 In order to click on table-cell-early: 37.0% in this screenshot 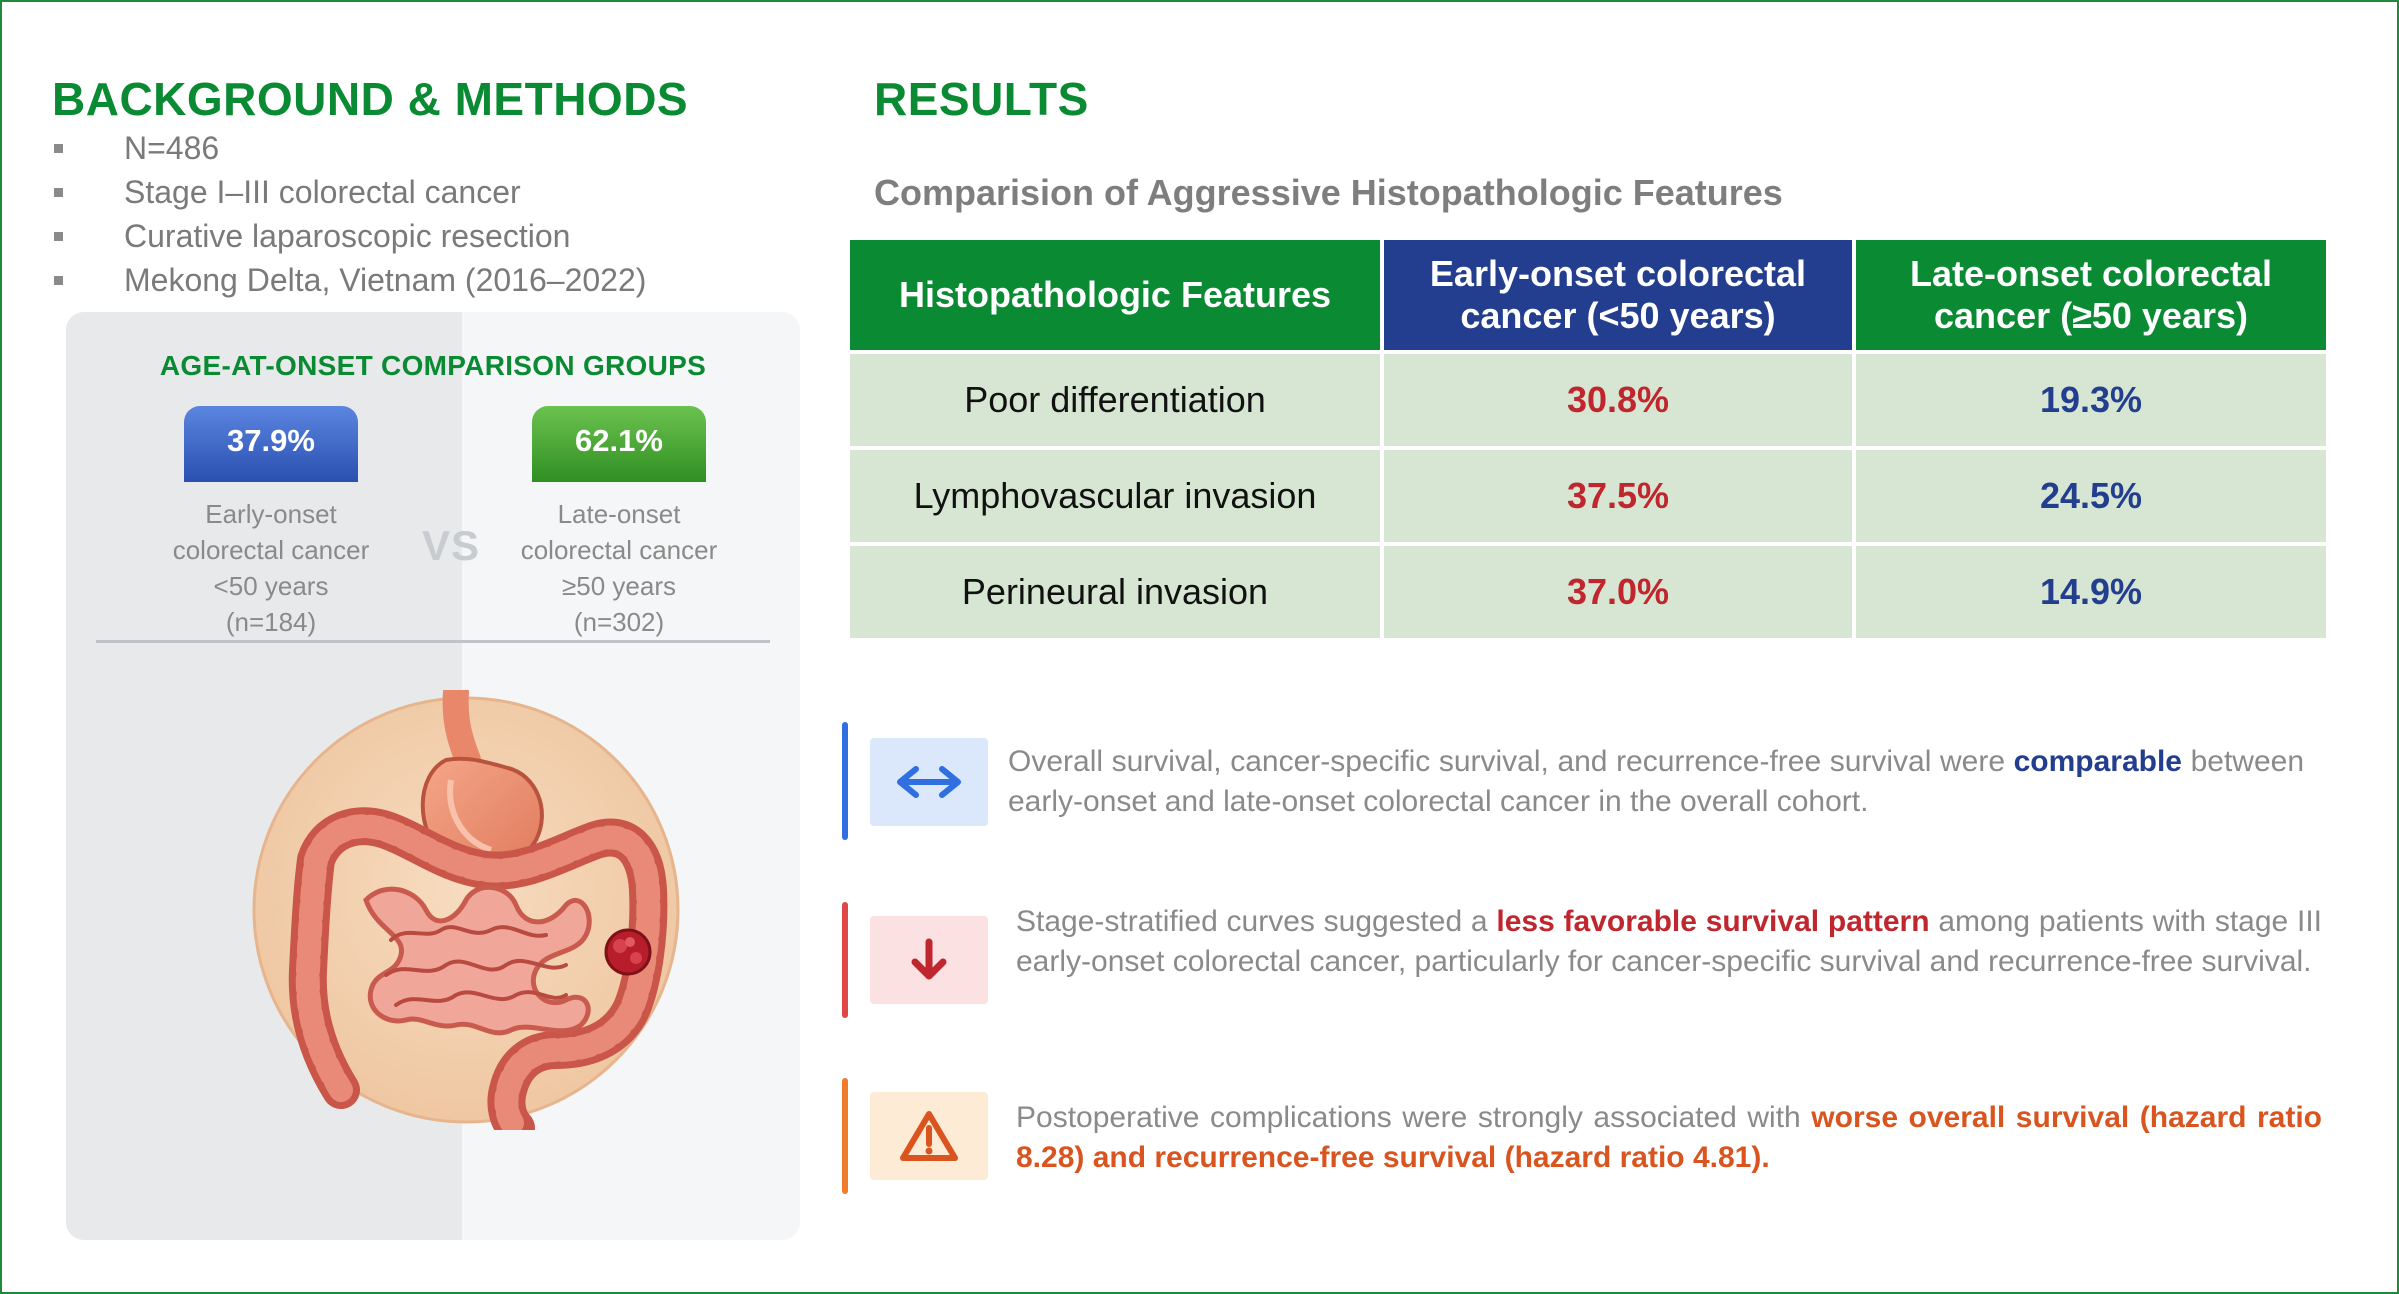, I will do `click(1618, 592)`.